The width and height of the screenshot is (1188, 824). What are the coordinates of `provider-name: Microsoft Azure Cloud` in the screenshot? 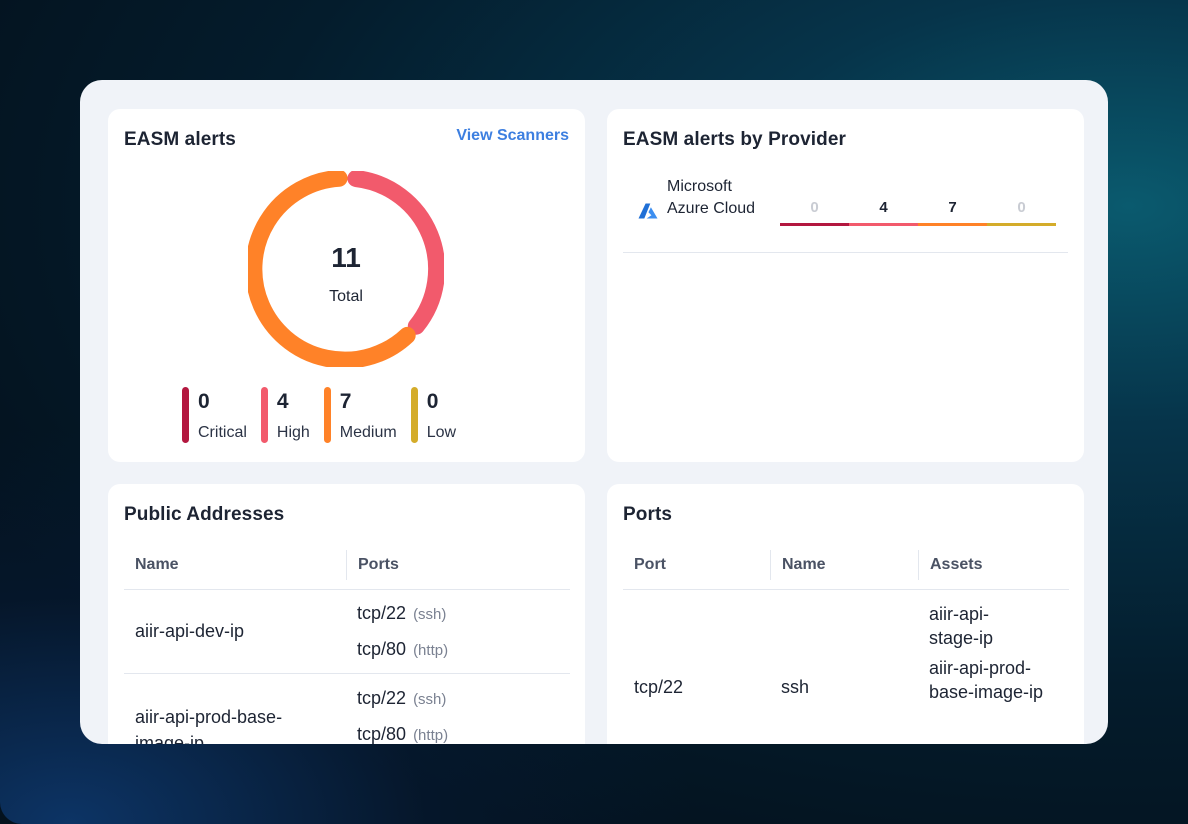 It's located at (711, 197).